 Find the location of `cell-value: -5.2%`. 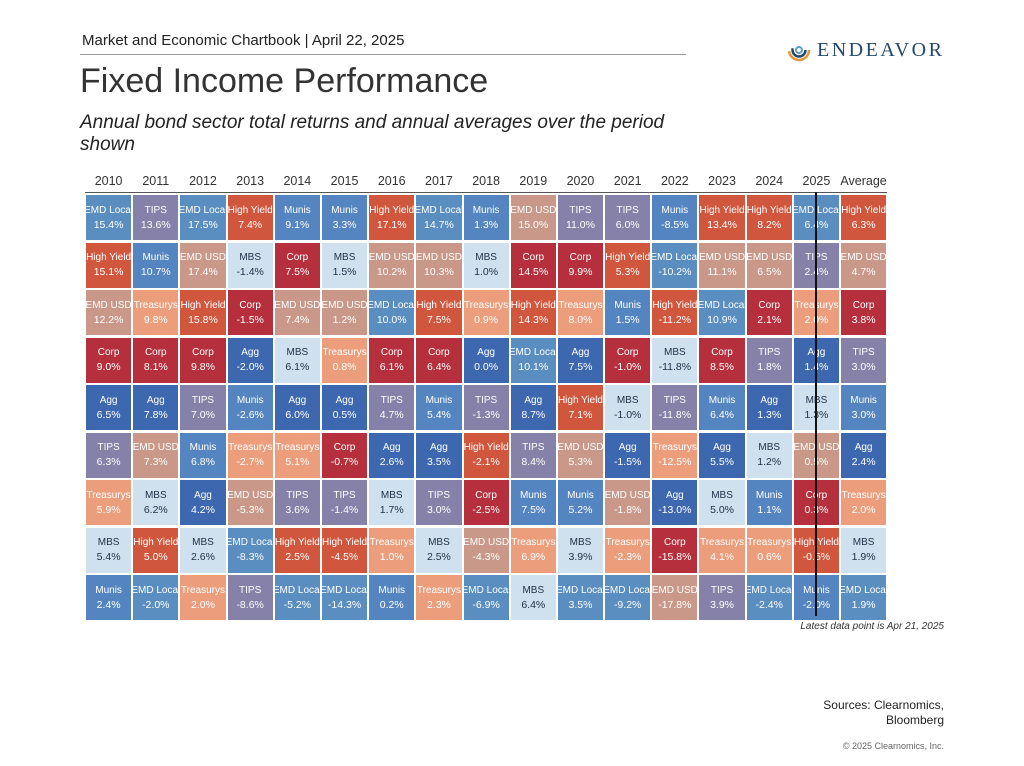

cell-value: -5.2% is located at coordinates (297, 604).